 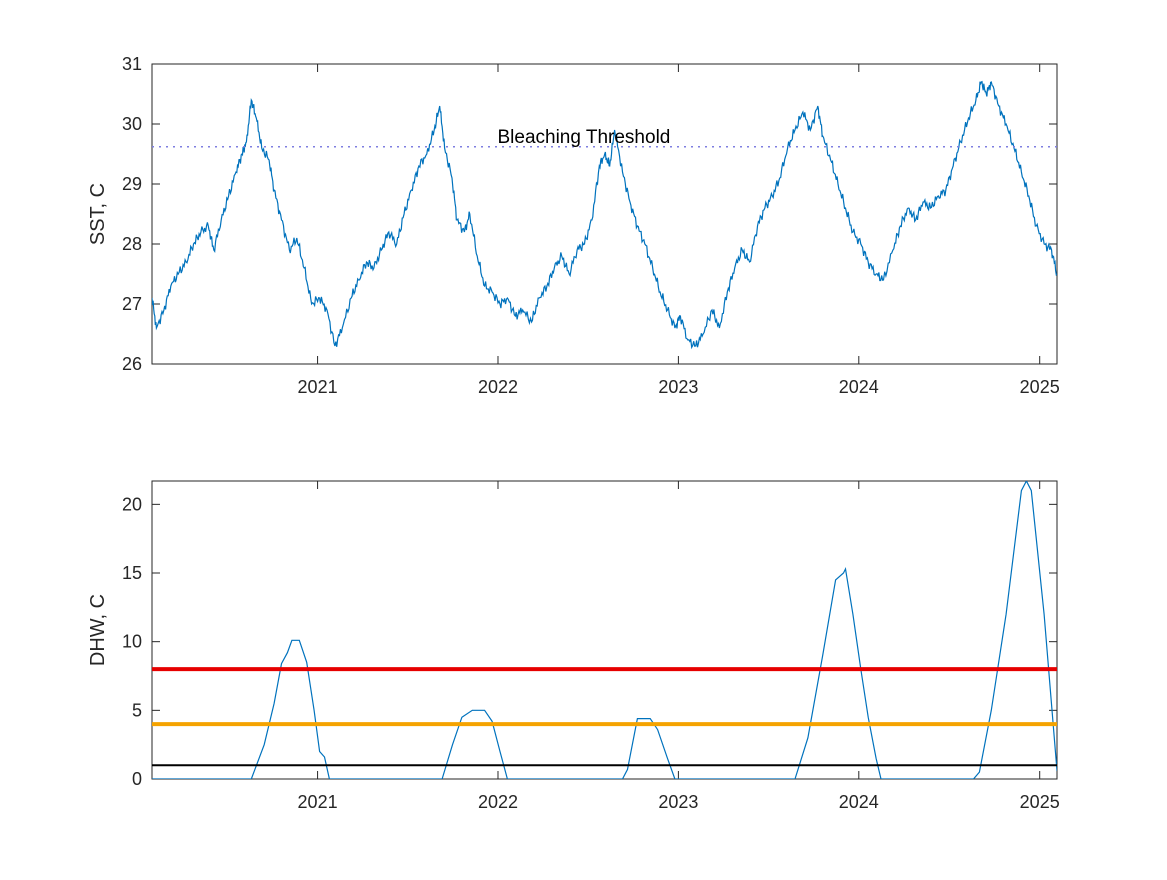 I want to click on sst-x-tick-label: 2022, so click(x=498, y=387).